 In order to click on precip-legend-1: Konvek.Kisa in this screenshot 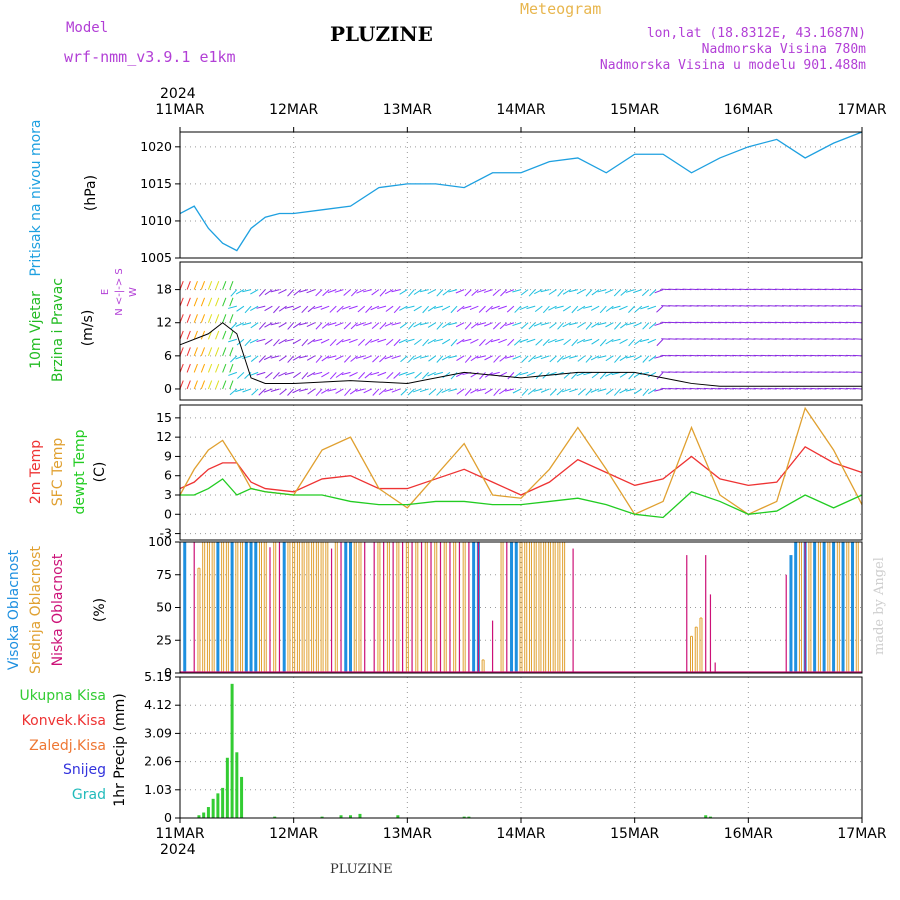, I will do `click(64, 721)`.